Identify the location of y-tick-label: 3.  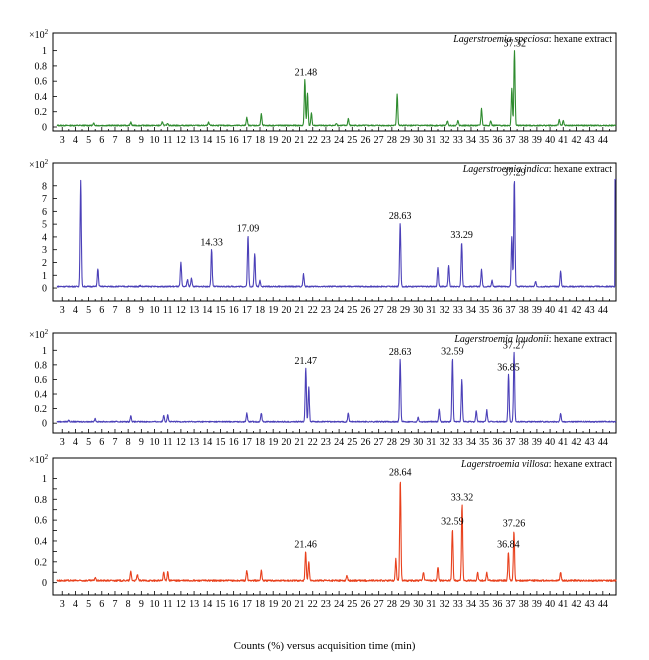
(44, 250).